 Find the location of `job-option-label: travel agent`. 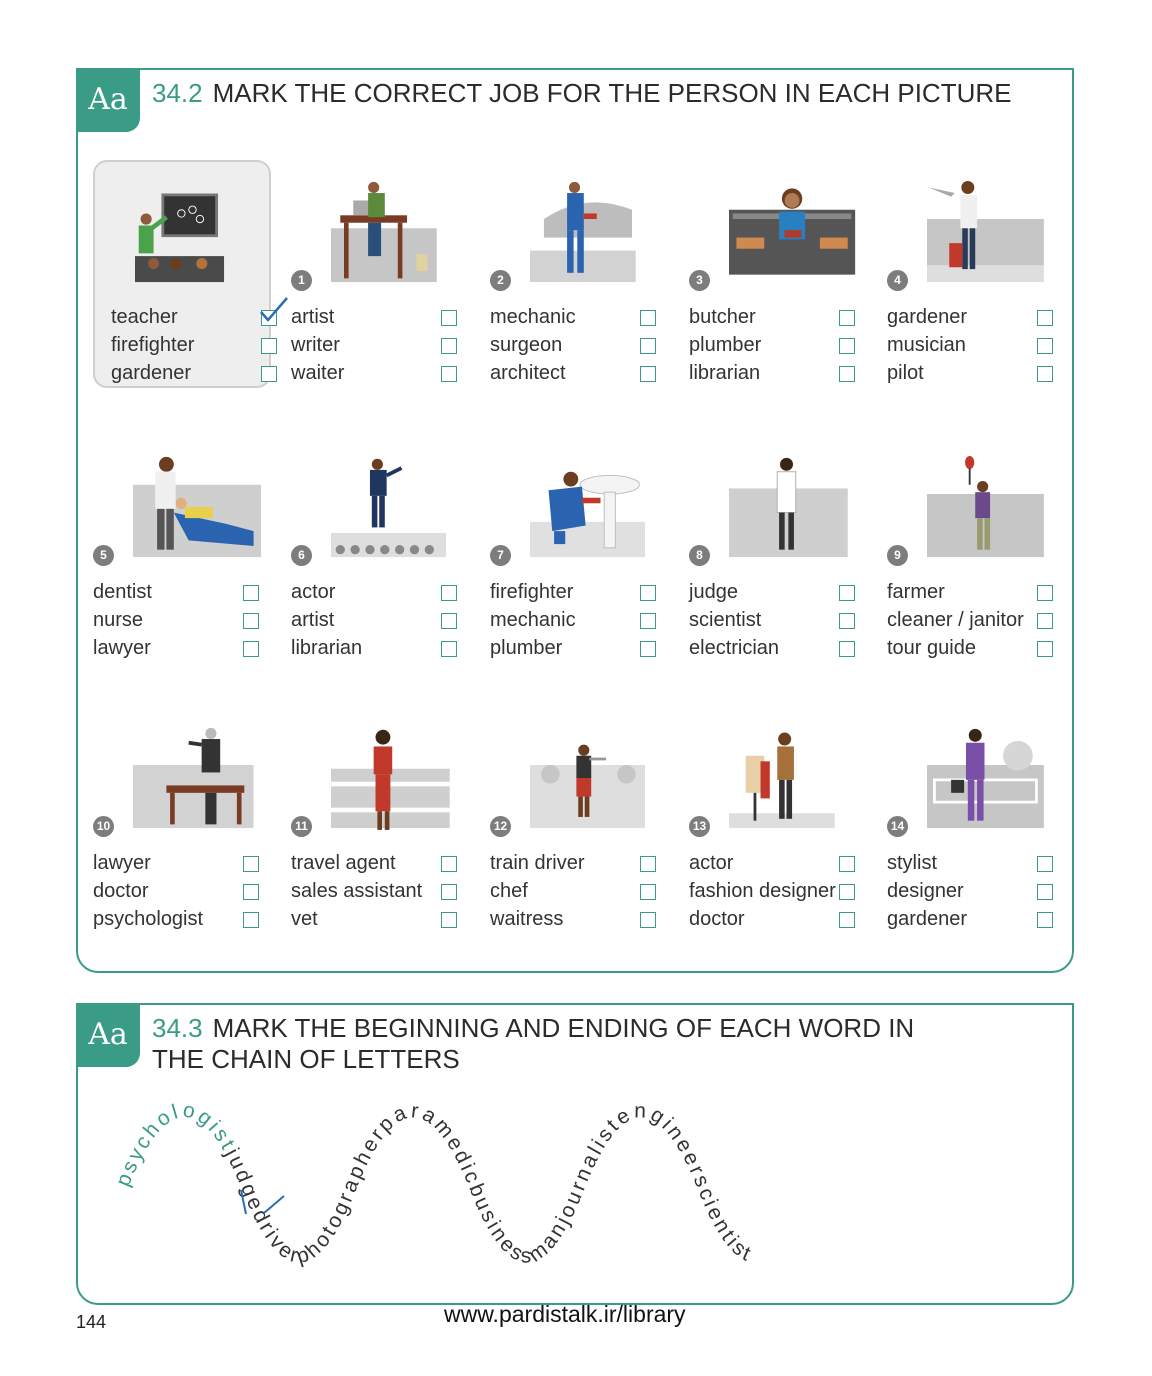

job-option-label: travel agent is located at coordinates (343, 863).